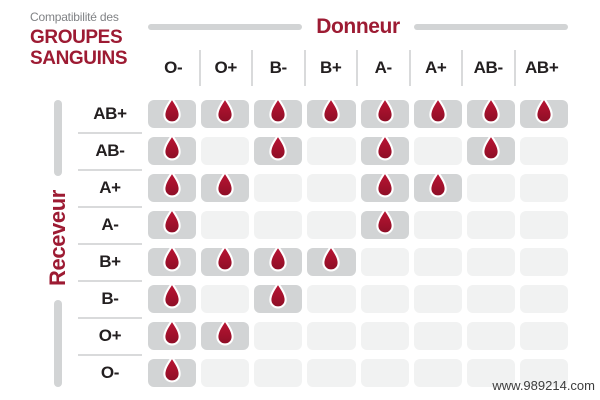 The height and width of the screenshot is (400, 600). What do you see at coordinates (331, 188) in the screenshot?
I see `cell-A+-from-B+` at bounding box center [331, 188].